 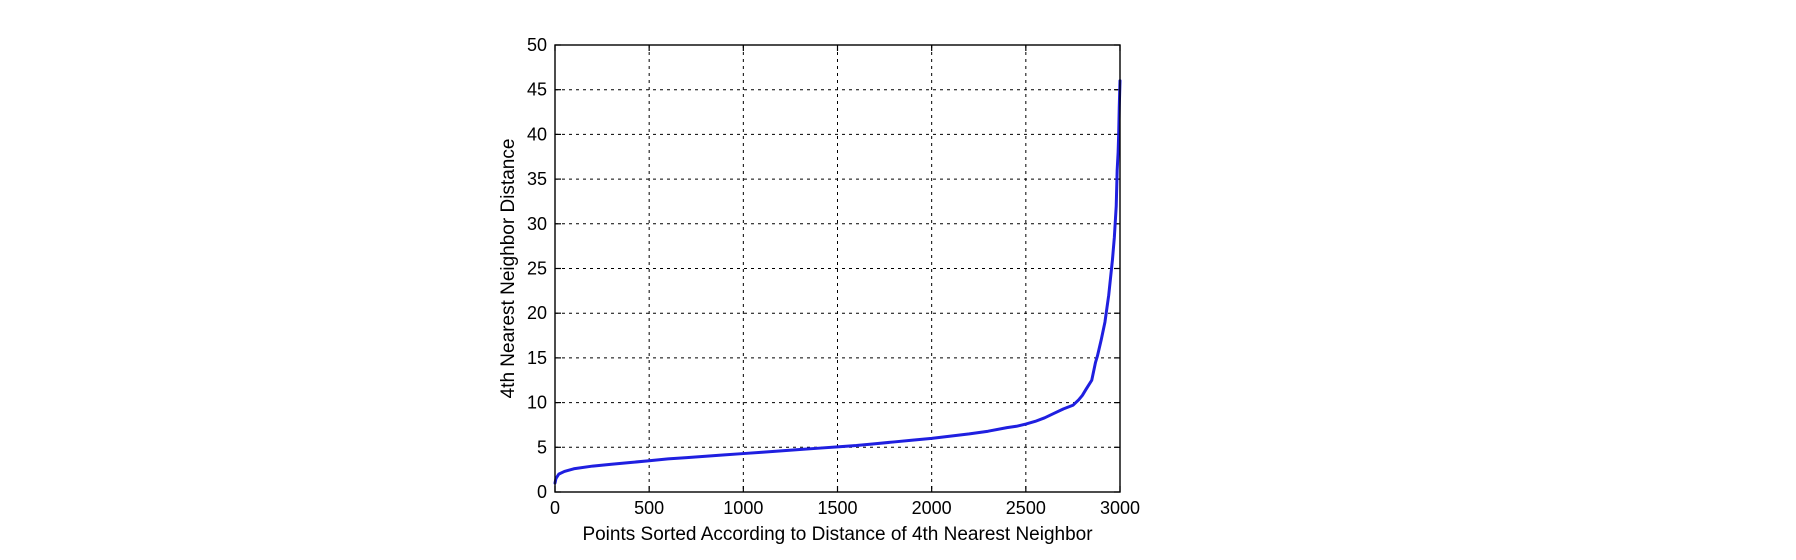 I want to click on x-tick-label: 500, so click(x=649, y=508).